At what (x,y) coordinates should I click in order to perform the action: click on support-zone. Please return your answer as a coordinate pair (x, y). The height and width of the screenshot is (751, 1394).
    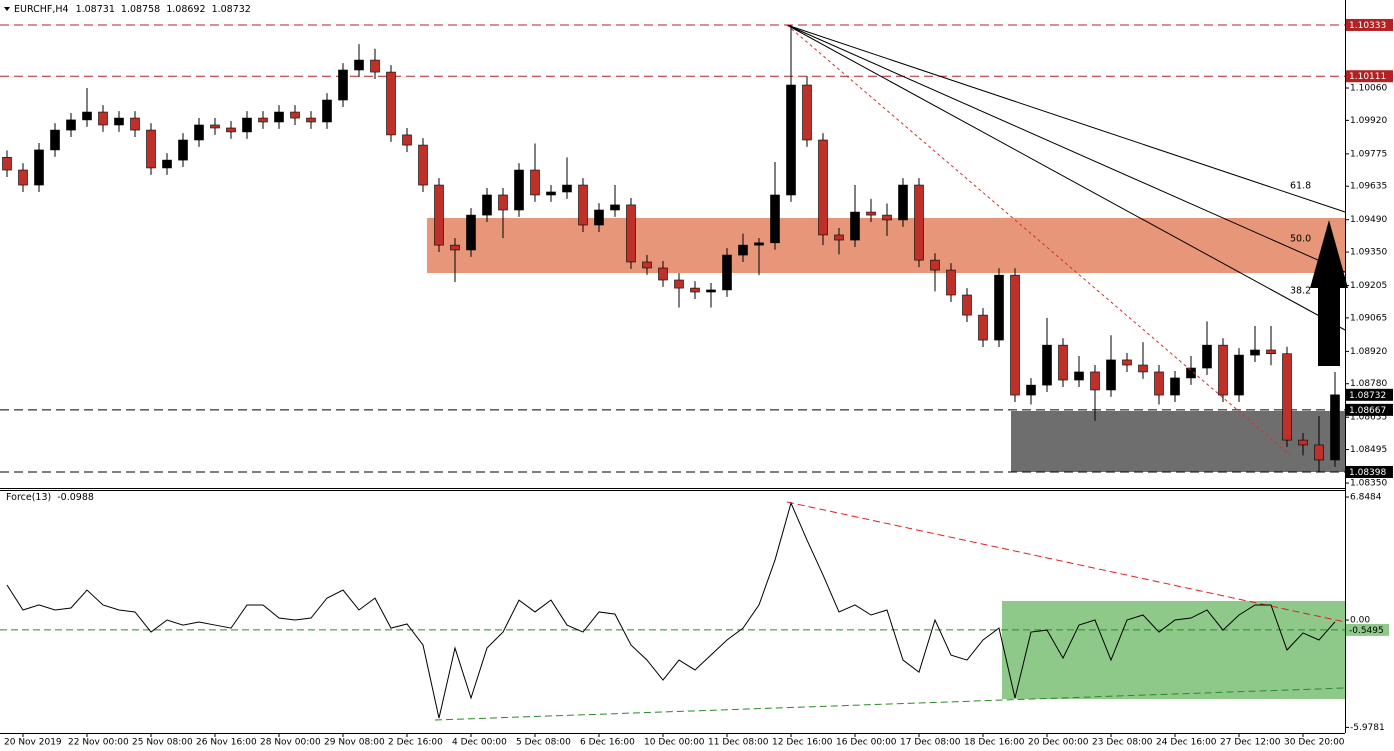
    Looking at the image, I should click on (1178, 441).